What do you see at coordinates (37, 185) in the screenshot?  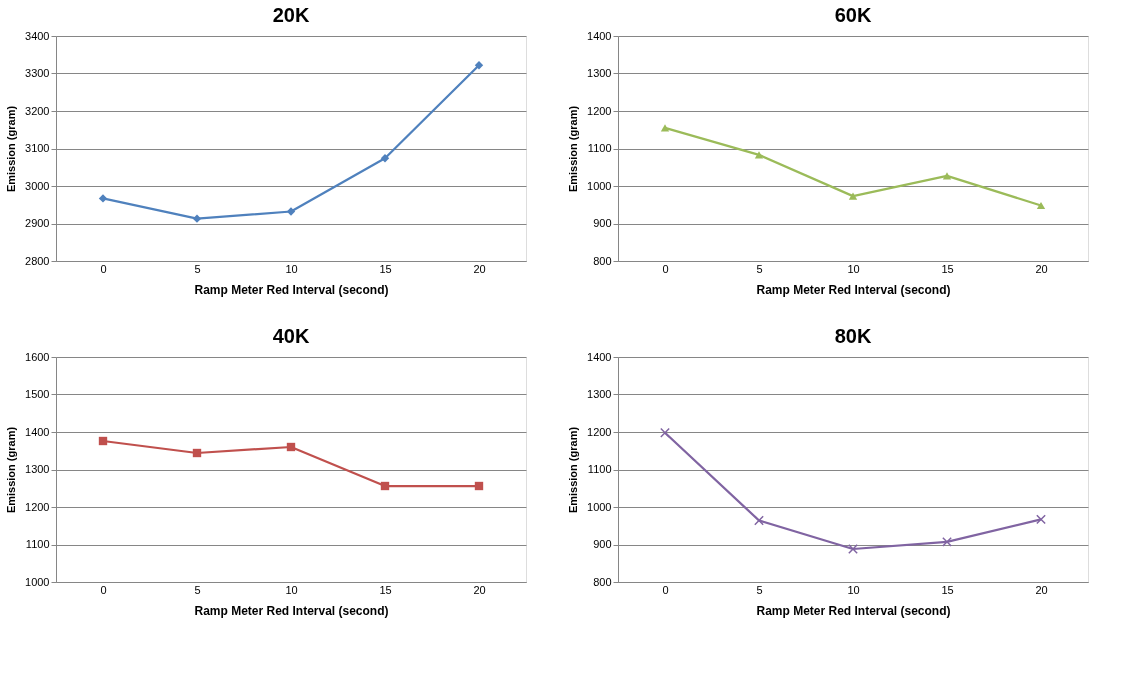 I see `y-tick-label: 3000` at bounding box center [37, 185].